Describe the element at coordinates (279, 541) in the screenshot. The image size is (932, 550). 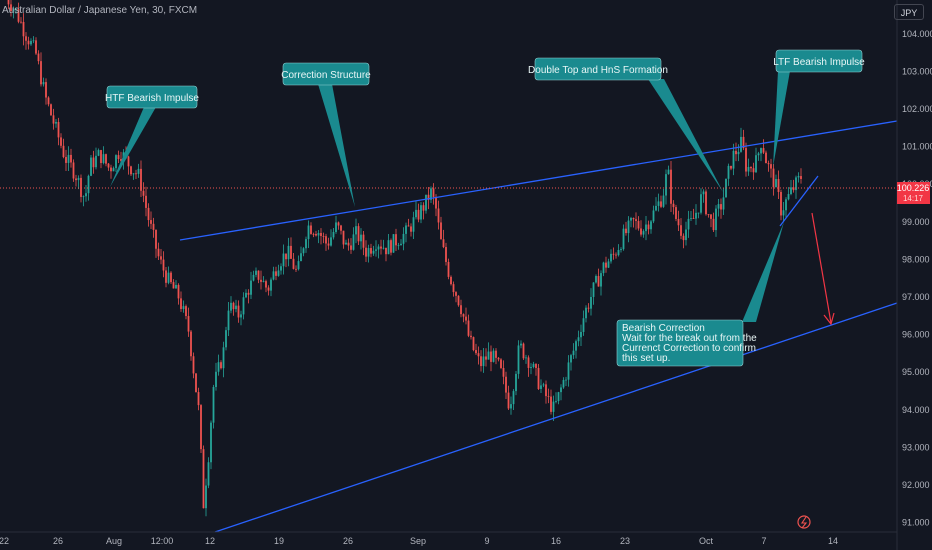
I see `time-tick-label: 19` at that location.